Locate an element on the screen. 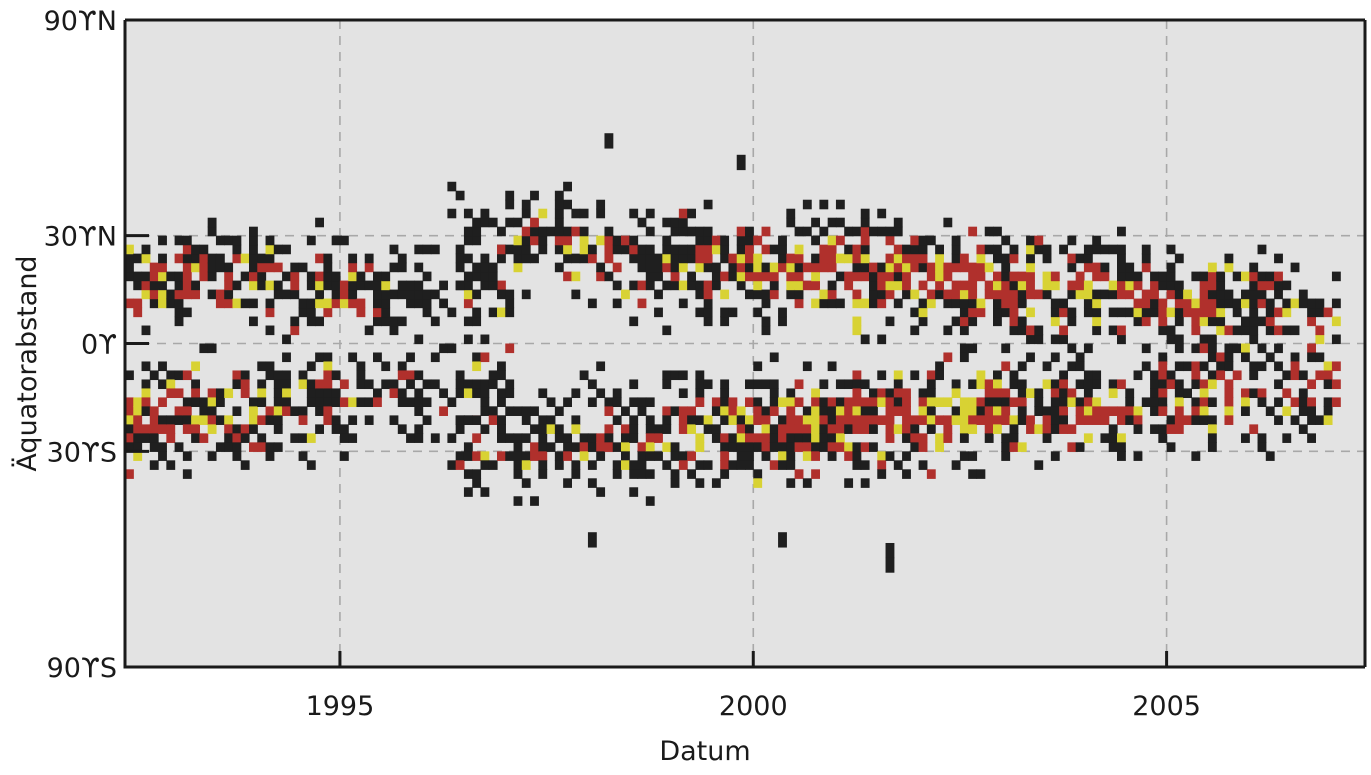  y-tick-label: 30ϒS is located at coordinates (82, 452).